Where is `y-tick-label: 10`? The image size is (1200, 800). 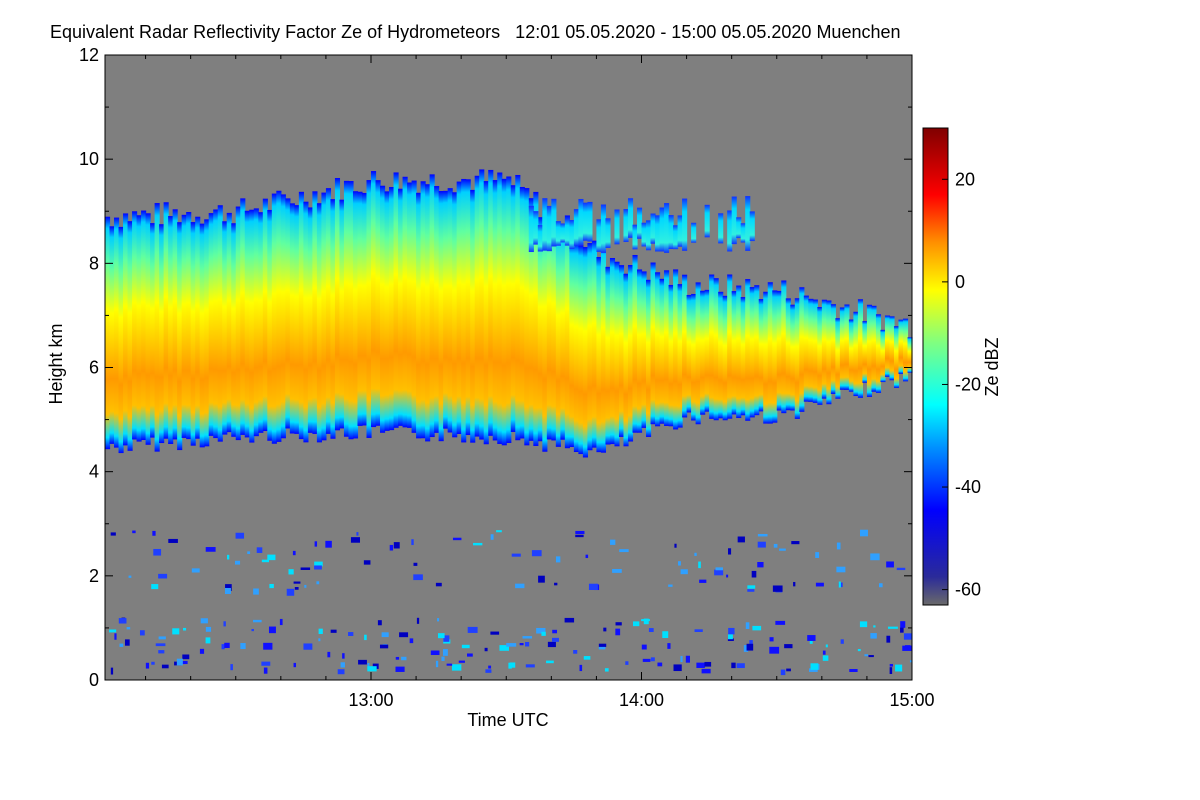
y-tick-label: 10 is located at coordinates (89, 159).